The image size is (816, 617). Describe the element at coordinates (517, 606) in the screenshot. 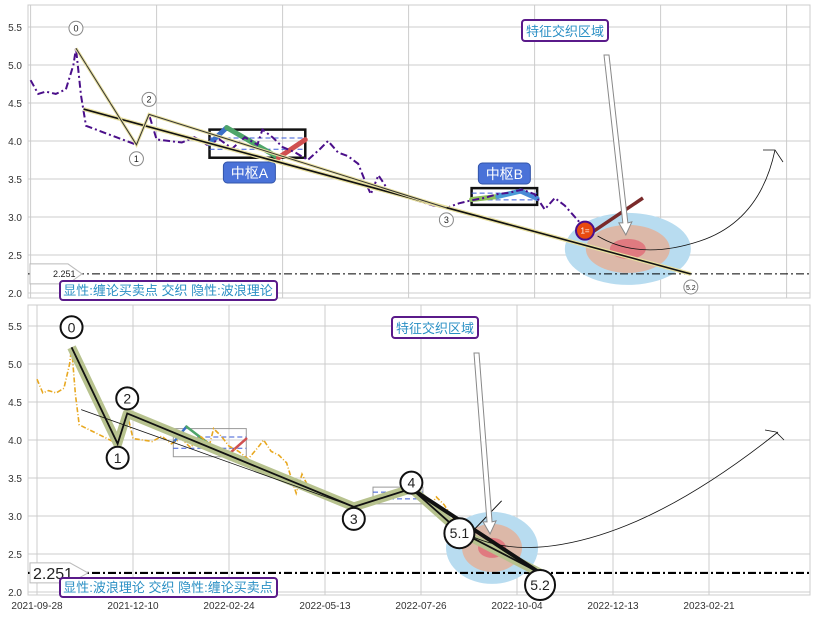

I see `x-tick-label: 2022-10-04` at that location.